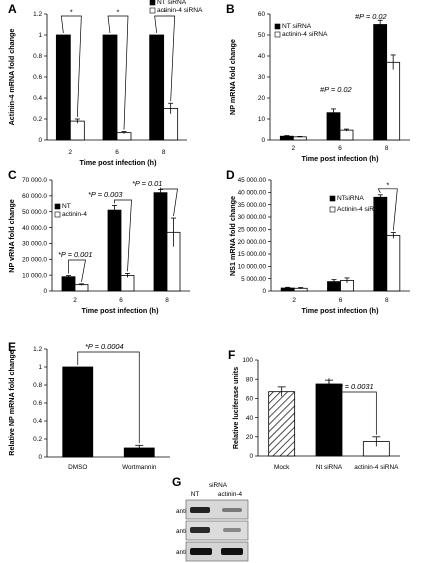 The width and height of the screenshot is (426, 563). What do you see at coordinates (147, 183) in the screenshot?
I see `significance-label: *P = 0.01` at bounding box center [147, 183].